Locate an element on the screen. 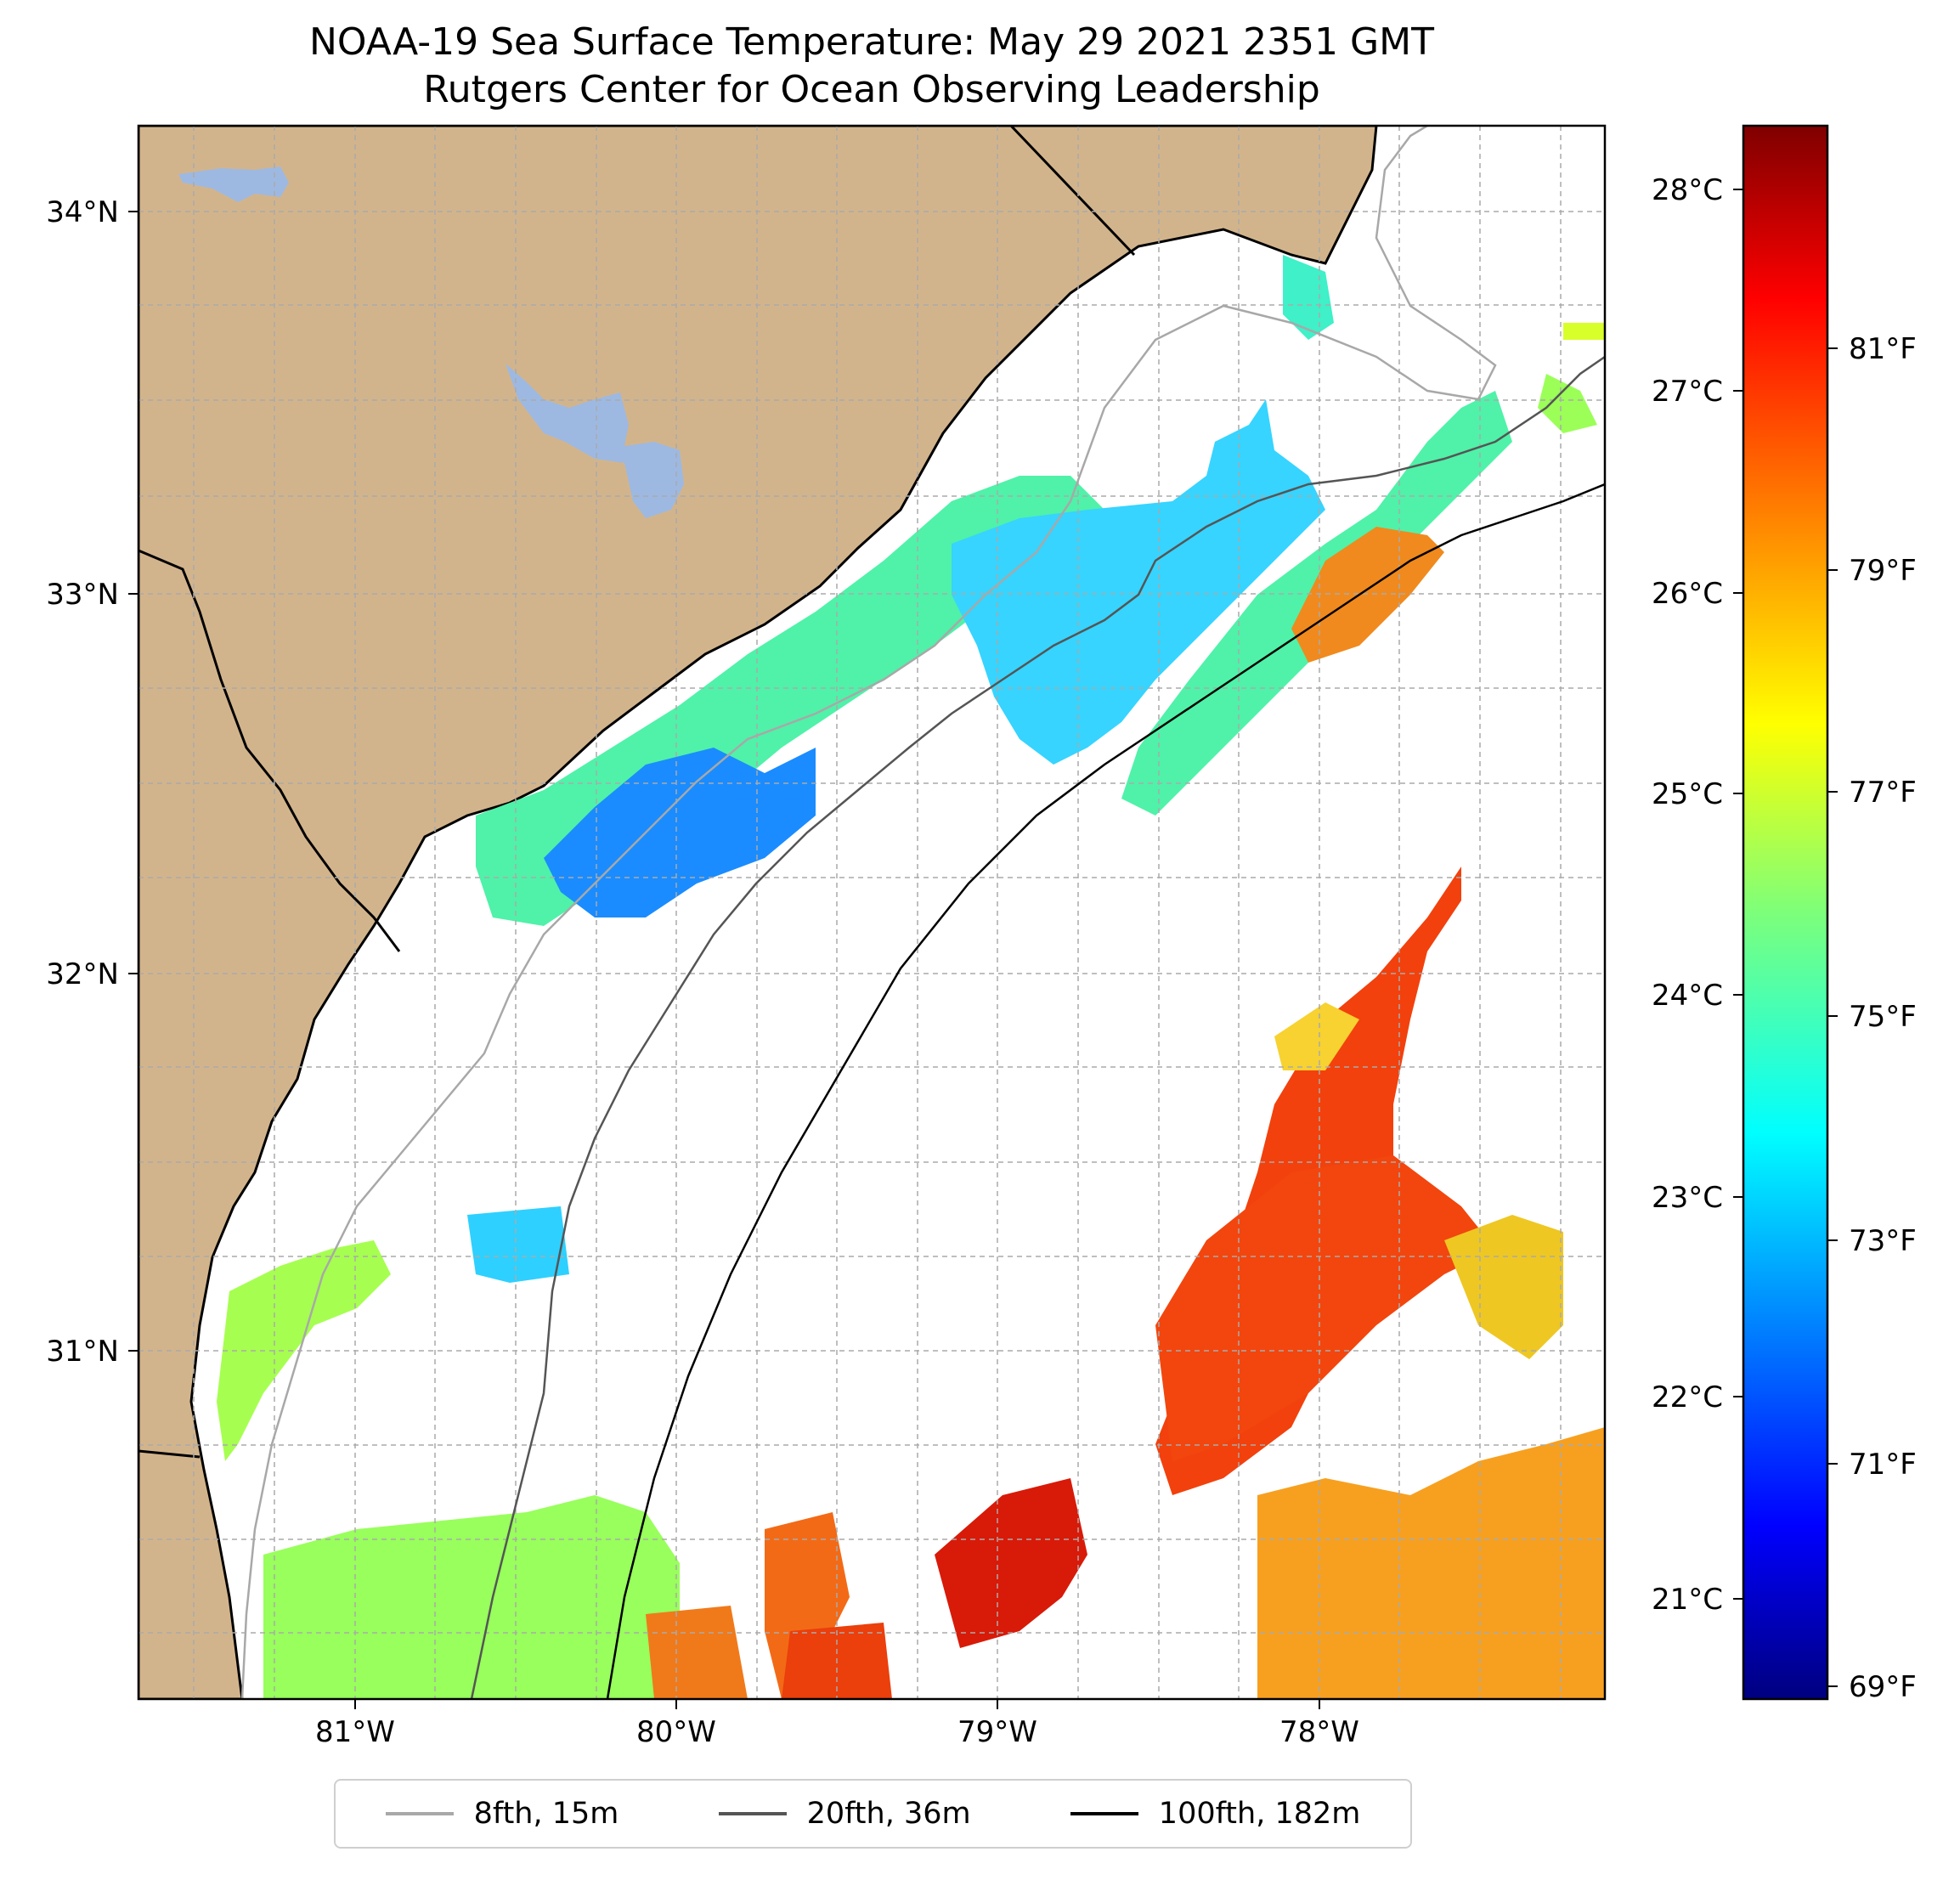 This screenshot has width=1960, height=1880. celsius-label: 26°C is located at coordinates (1688, 594).